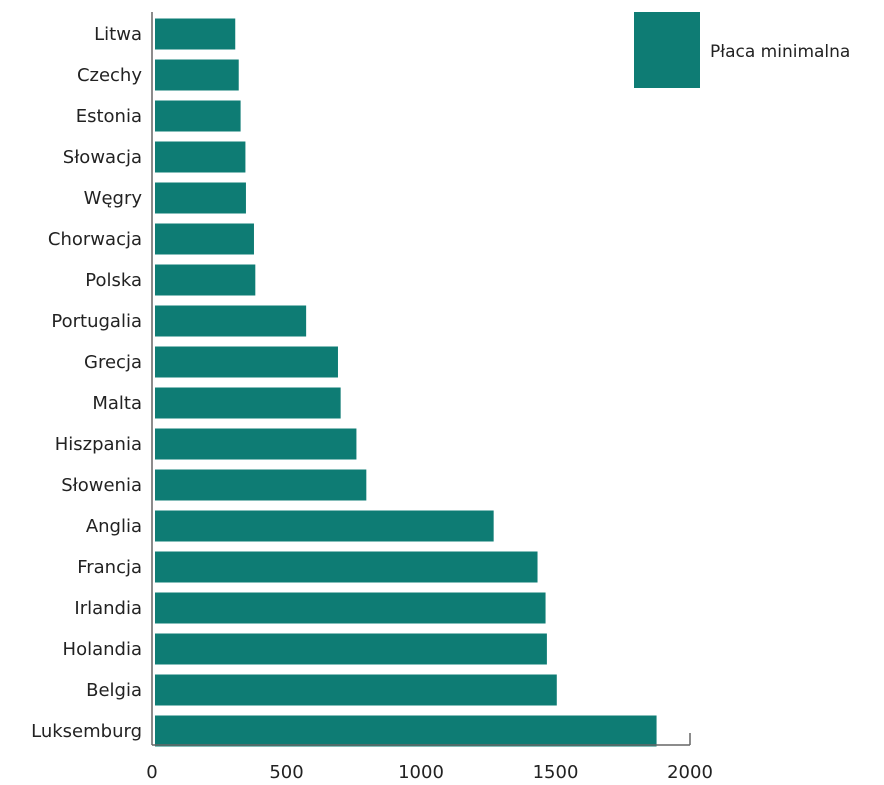 This screenshot has width=884, height=785. I want to click on category-label: Czechy, so click(109, 75).